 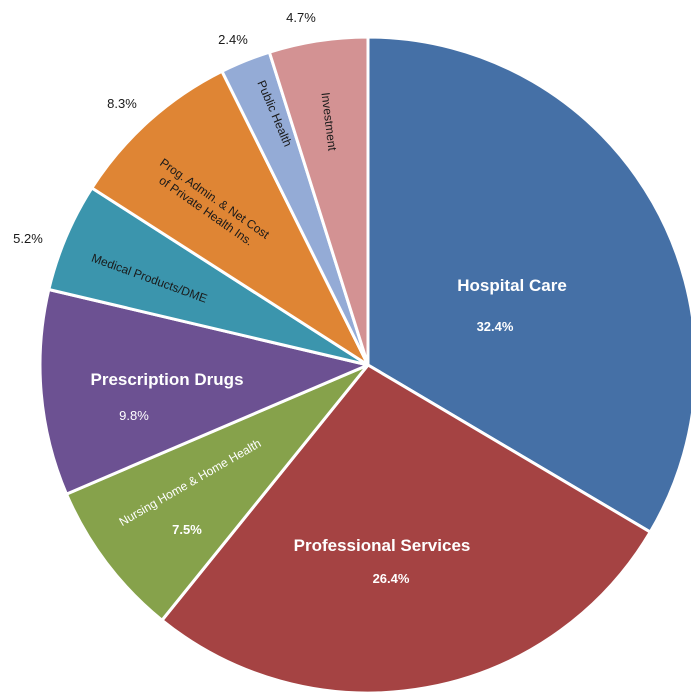 I want to click on slice-value-nursing-home-home-health: 7.5%, so click(x=187, y=529).